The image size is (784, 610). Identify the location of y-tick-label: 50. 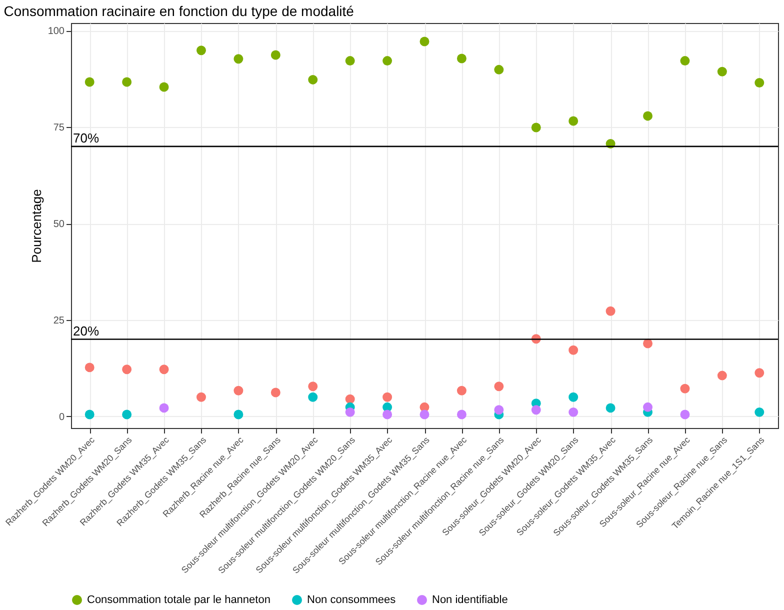
(59, 224).